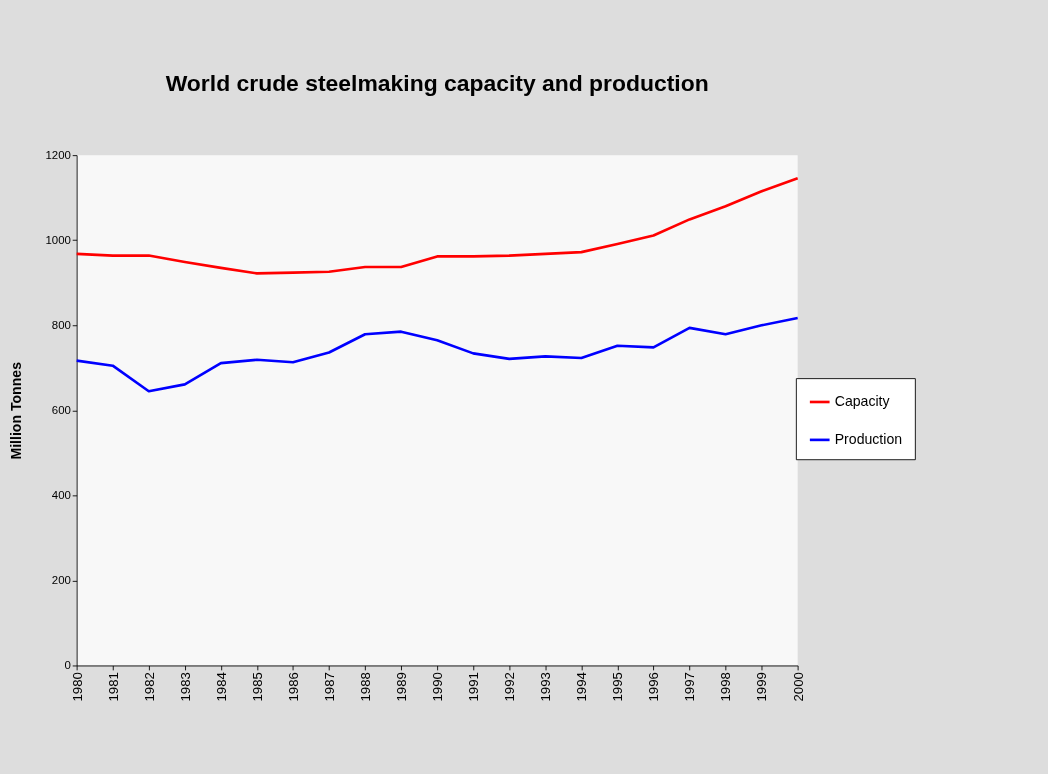 The width and height of the screenshot is (1048, 776). What do you see at coordinates (329, 687) in the screenshot?
I see `x-tick-label: 1987` at bounding box center [329, 687].